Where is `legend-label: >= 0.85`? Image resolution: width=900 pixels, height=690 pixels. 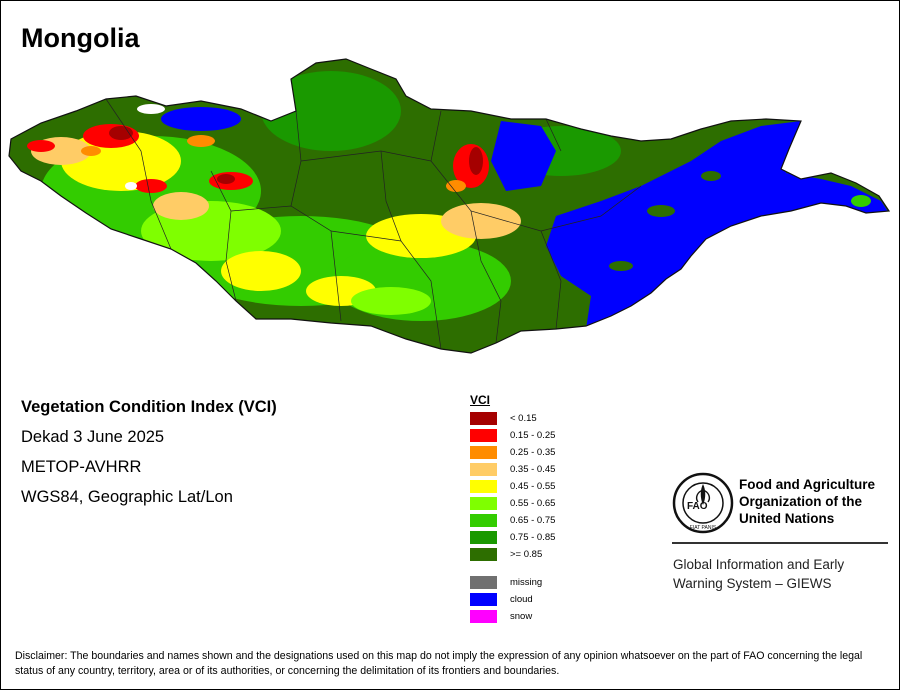 legend-label: >= 0.85 is located at coordinates (526, 554).